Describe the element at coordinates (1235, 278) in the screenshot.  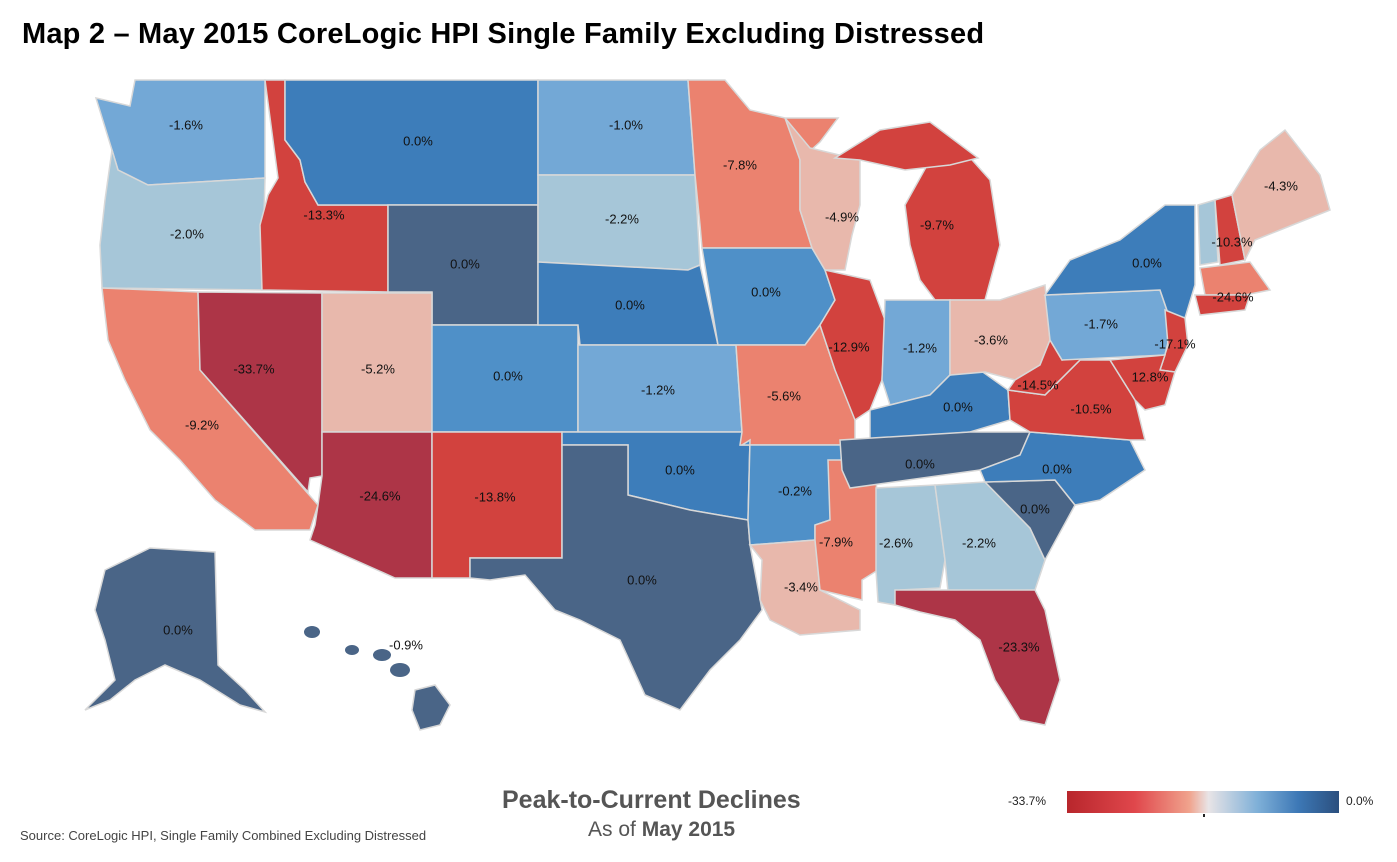
I see `state-ma` at that location.